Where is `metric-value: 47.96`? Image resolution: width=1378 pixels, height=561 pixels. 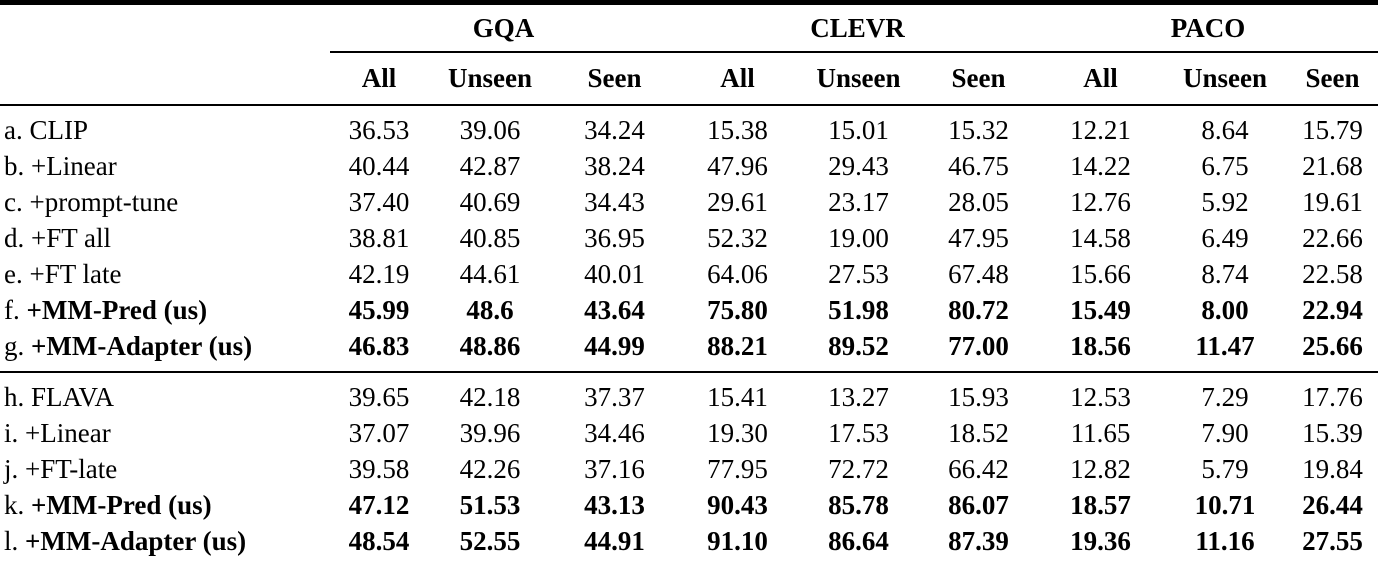
metric-value: 47.96 is located at coordinates (737, 165).